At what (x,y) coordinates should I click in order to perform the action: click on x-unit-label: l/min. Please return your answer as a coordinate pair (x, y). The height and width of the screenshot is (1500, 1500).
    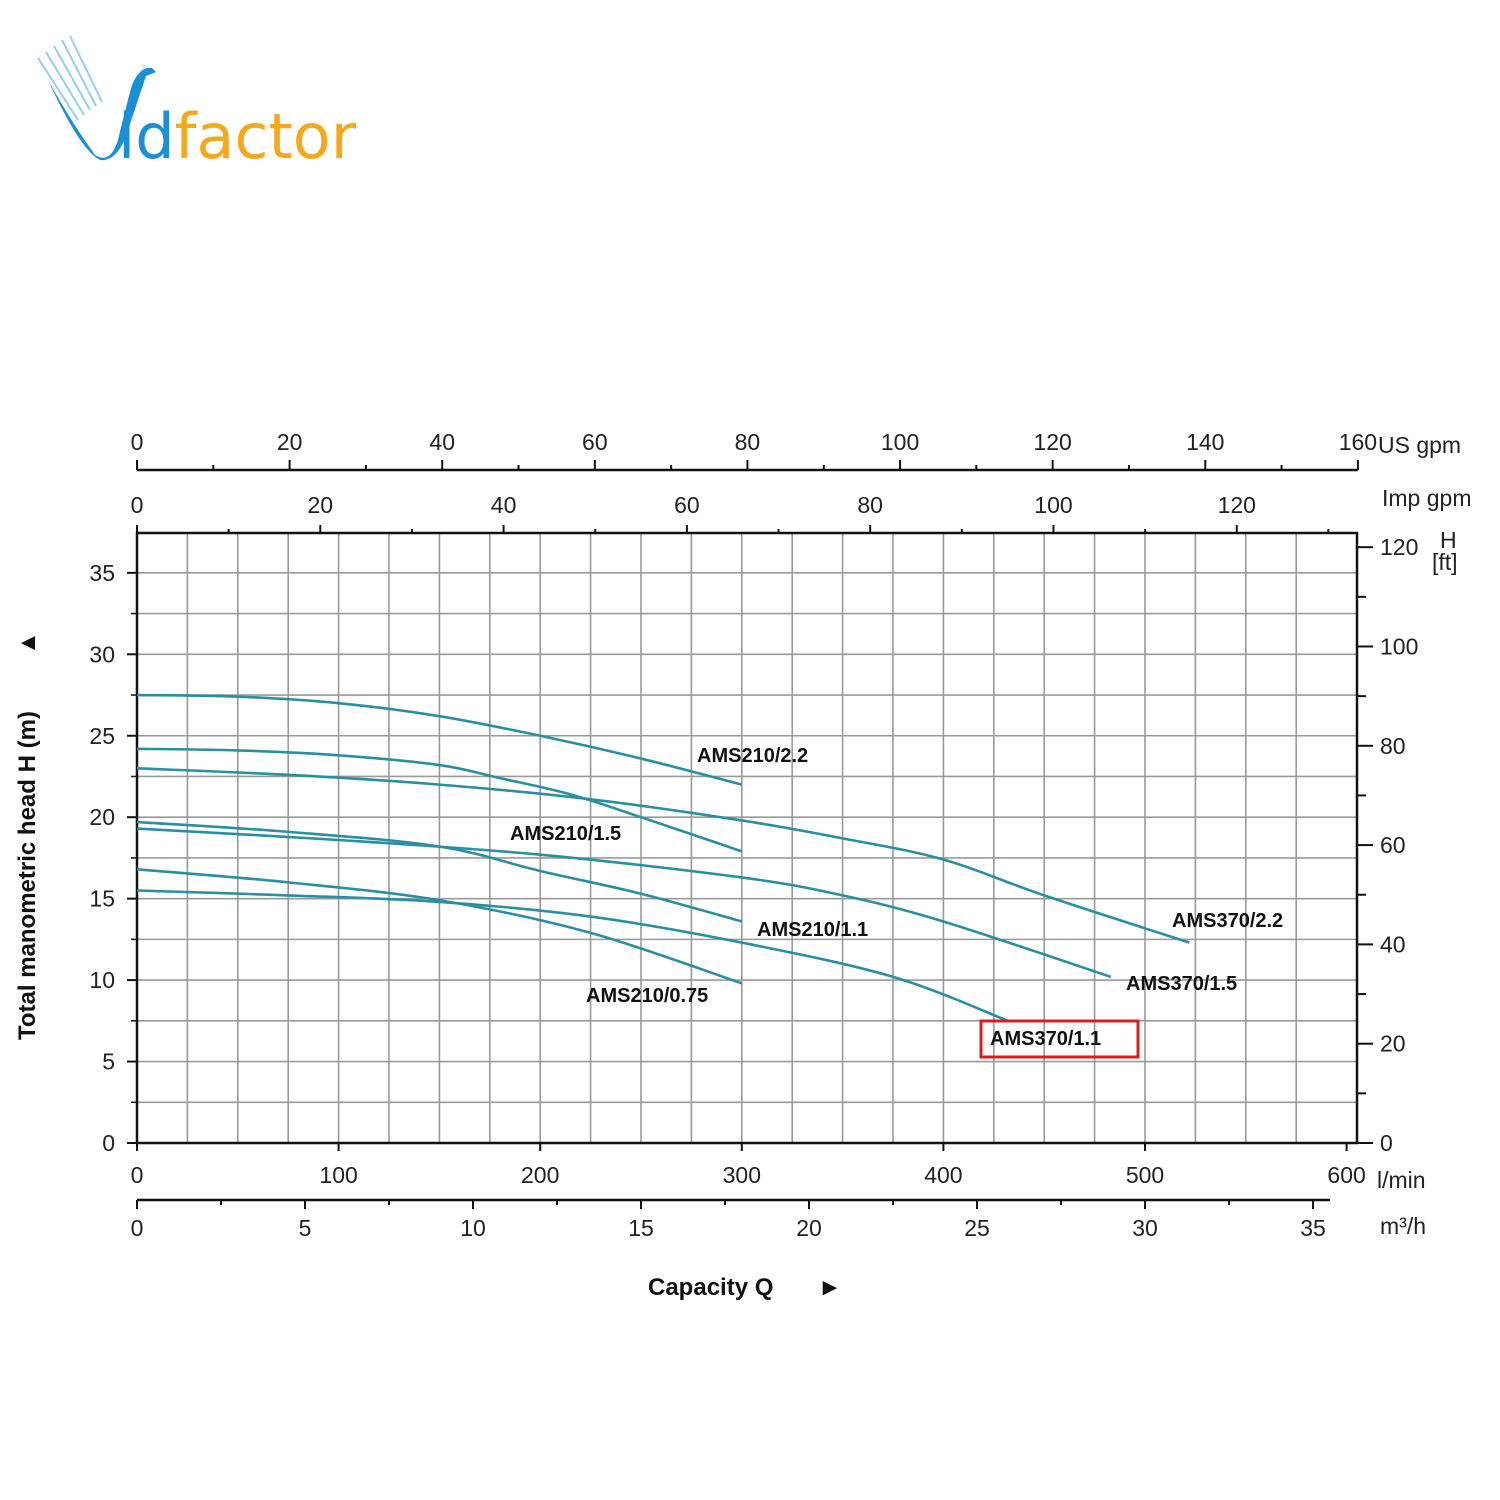
    Looking at the image, I should click on (1401, 1180).